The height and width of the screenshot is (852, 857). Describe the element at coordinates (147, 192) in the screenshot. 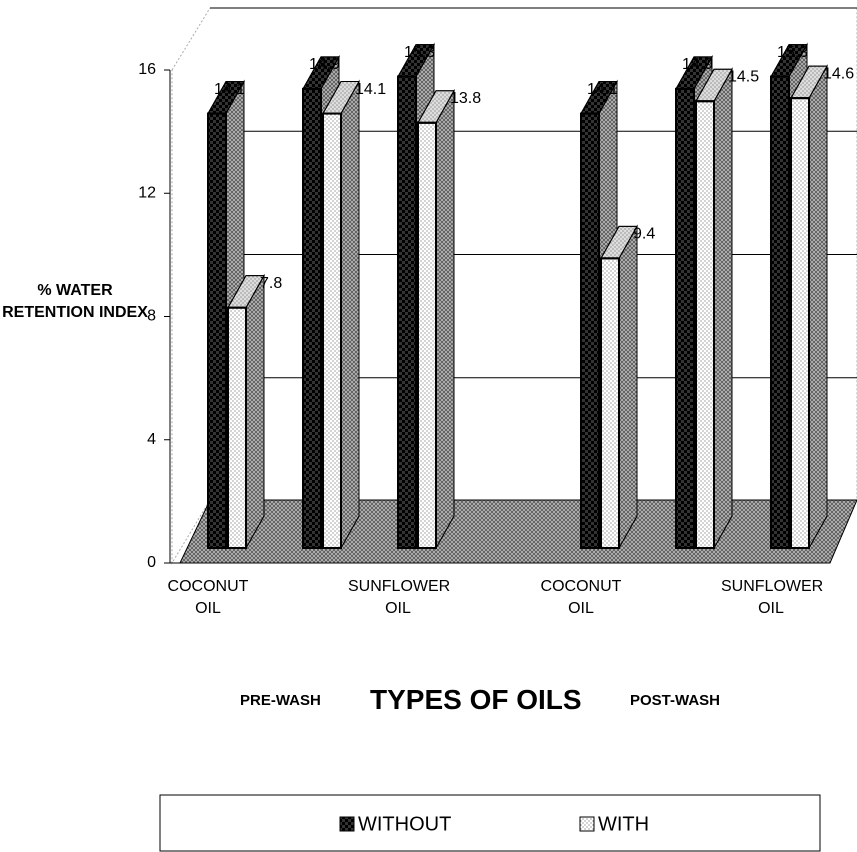

I see `y-tick-label: 12` at that location.